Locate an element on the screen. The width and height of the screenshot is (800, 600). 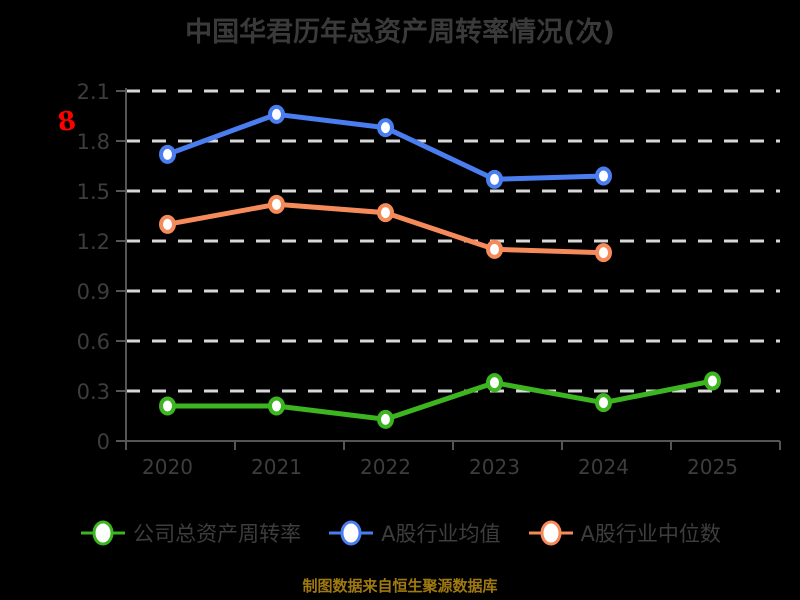
red-annotation-mark: 8 is located at coordinates (67, 122).